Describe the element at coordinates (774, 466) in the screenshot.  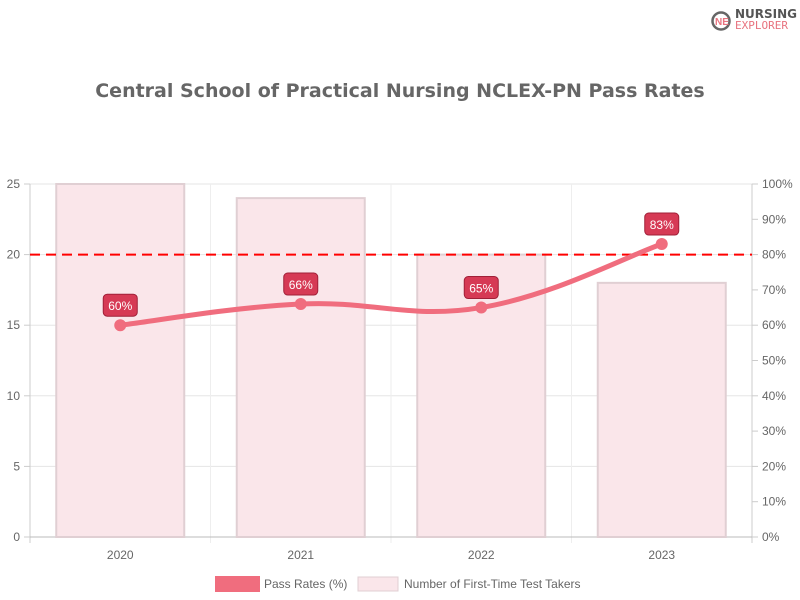
I see `y-right-tick-label: 20%` at that location.